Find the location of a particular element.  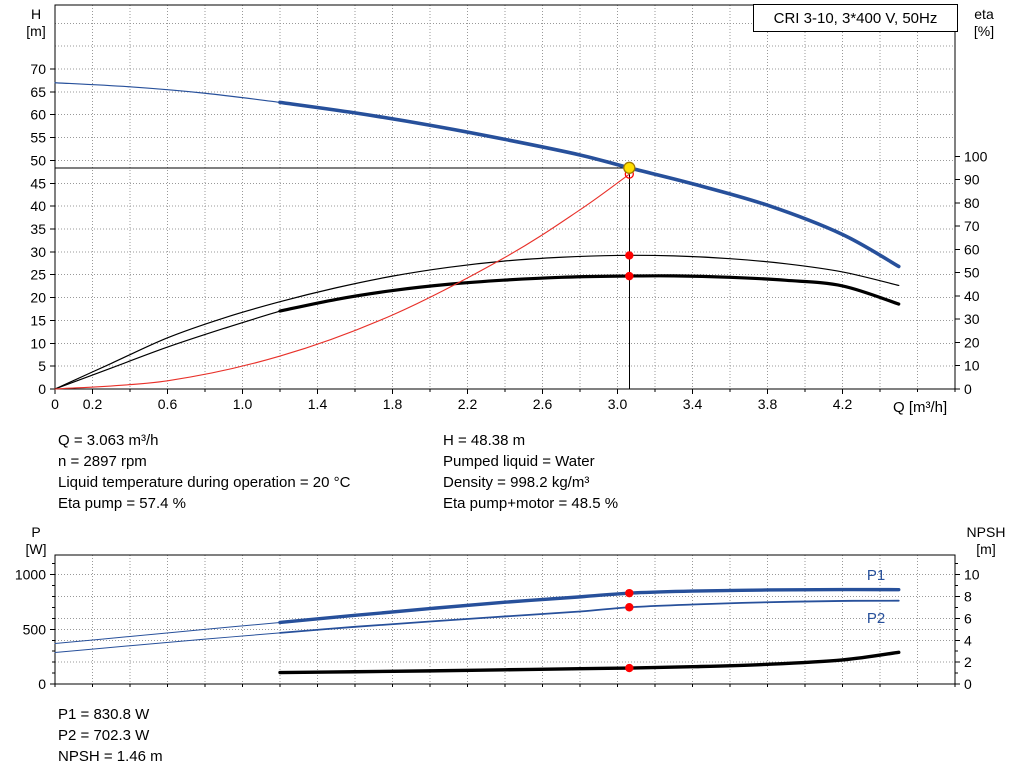

power-axis-label: P [W] is located at coordinates (36, 540).